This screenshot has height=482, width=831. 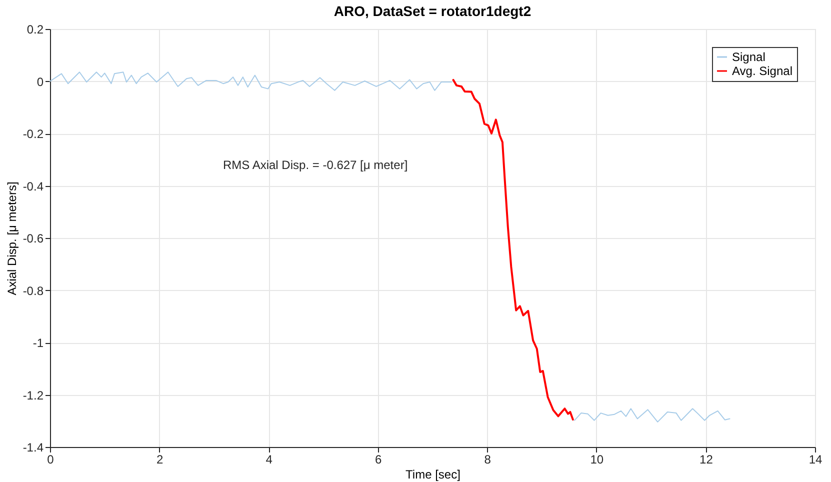 What do you see at coordinates (762, 71) in the screenshot?
I see `legend-label: Avg. Signal` at bounding box center [762, 71].